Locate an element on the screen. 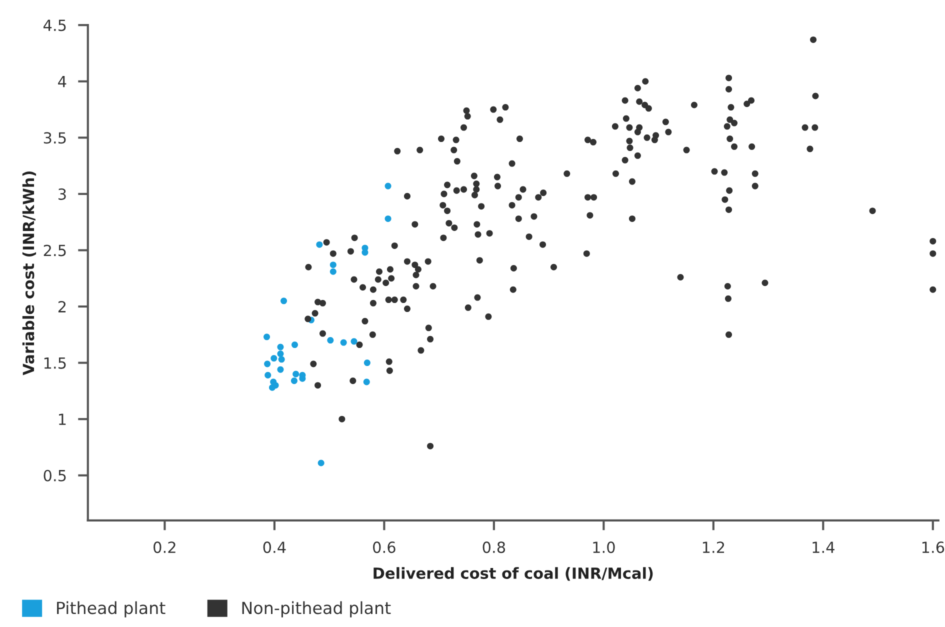  y-tick-label: 1.5 is located at coordinates (55, 363).